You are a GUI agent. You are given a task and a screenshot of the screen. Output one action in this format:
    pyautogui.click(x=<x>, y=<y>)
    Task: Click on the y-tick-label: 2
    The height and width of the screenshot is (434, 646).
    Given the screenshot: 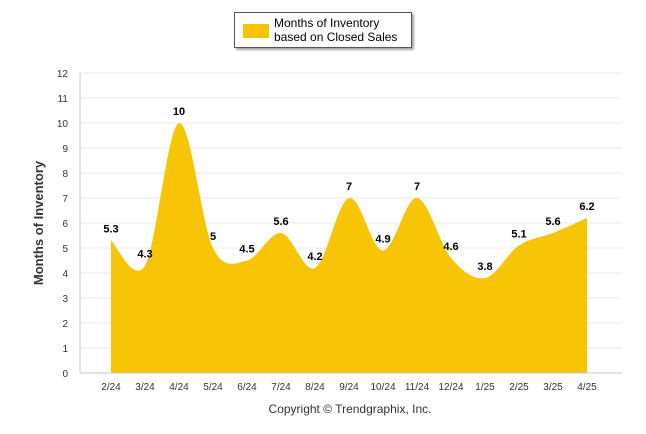 What is the action you would take?
    pyautogui.click(x=65, y=324)
    